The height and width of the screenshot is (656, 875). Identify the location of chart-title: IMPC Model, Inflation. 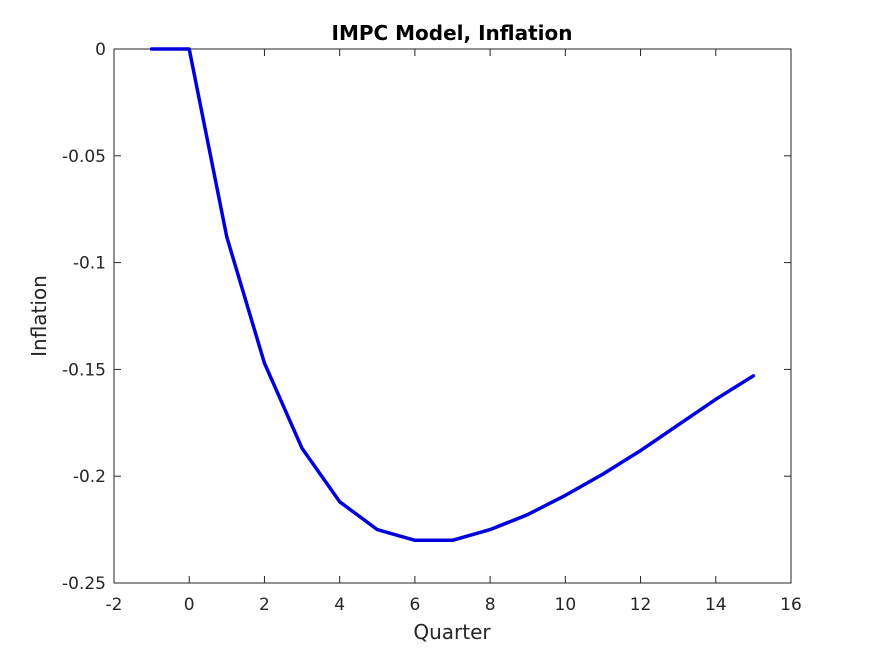
(452, 33).